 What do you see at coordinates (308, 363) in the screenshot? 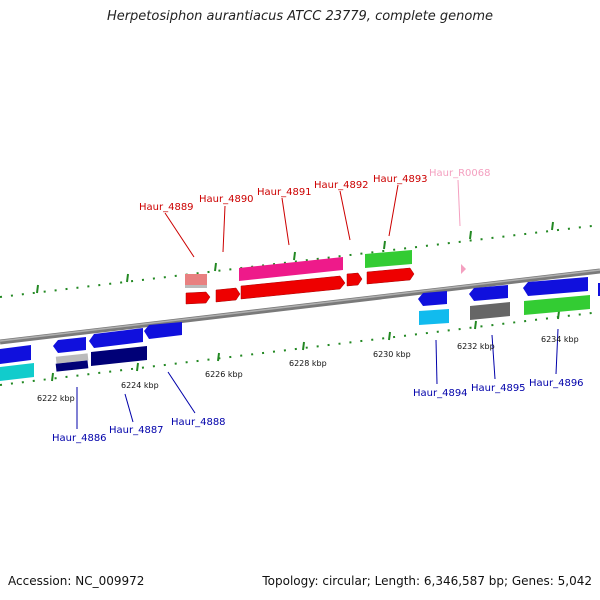
I see `scale-label-6228: 6228 kbp` at bounding box center [308, 363].